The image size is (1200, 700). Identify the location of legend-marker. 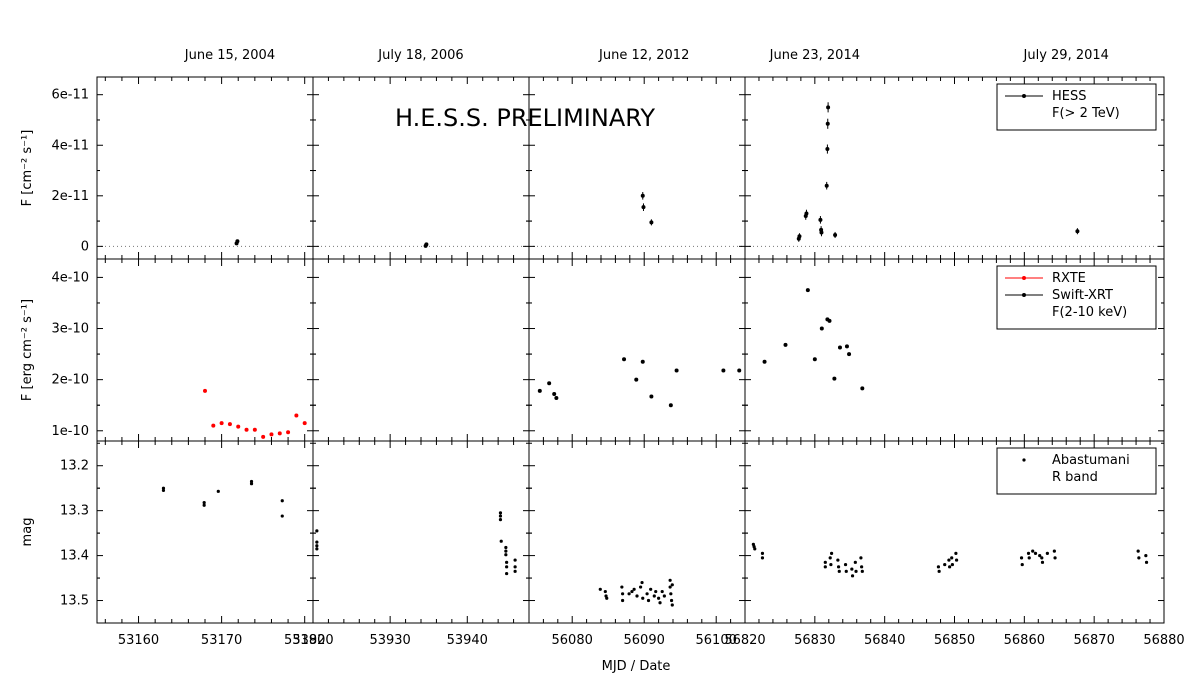
(1024, 96).